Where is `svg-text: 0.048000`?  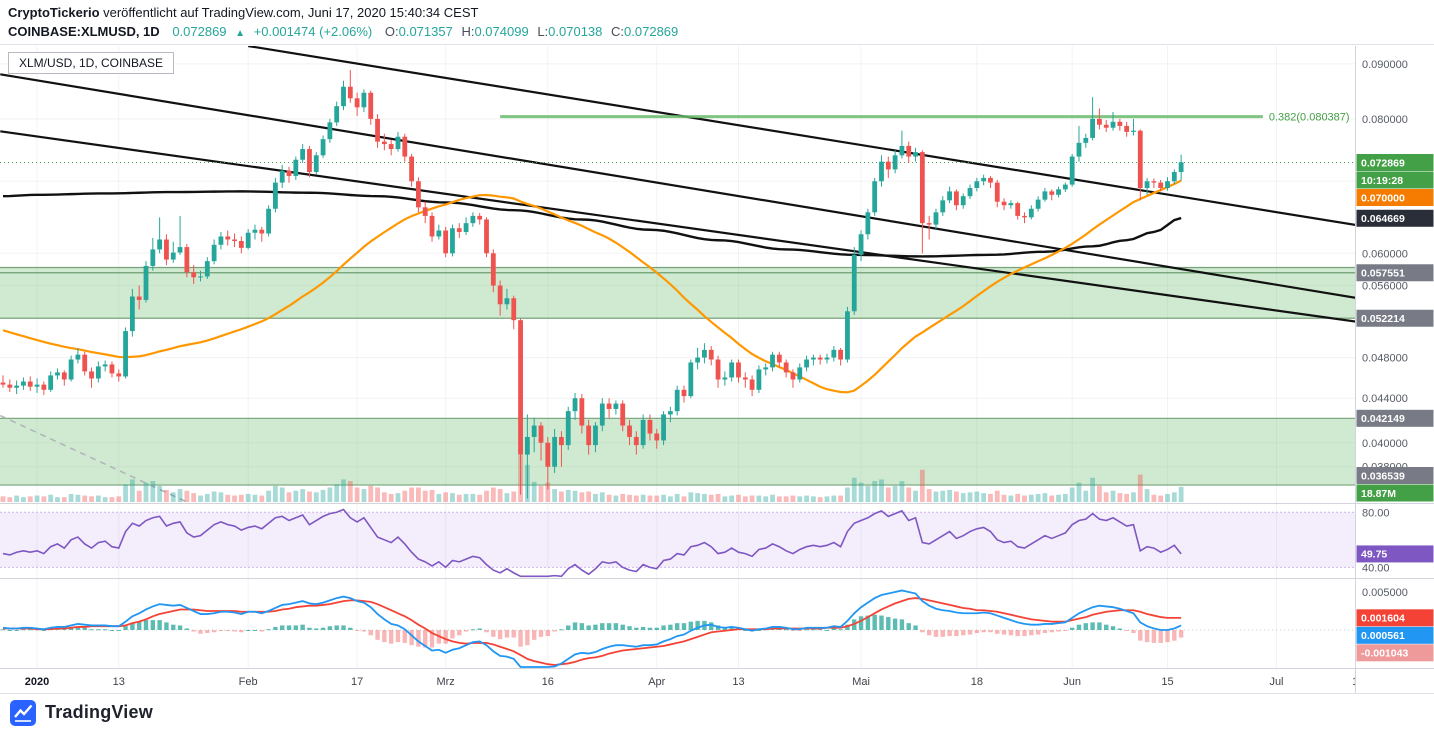
svg-text: 0.048000 is located at coordinates (1385, 359).